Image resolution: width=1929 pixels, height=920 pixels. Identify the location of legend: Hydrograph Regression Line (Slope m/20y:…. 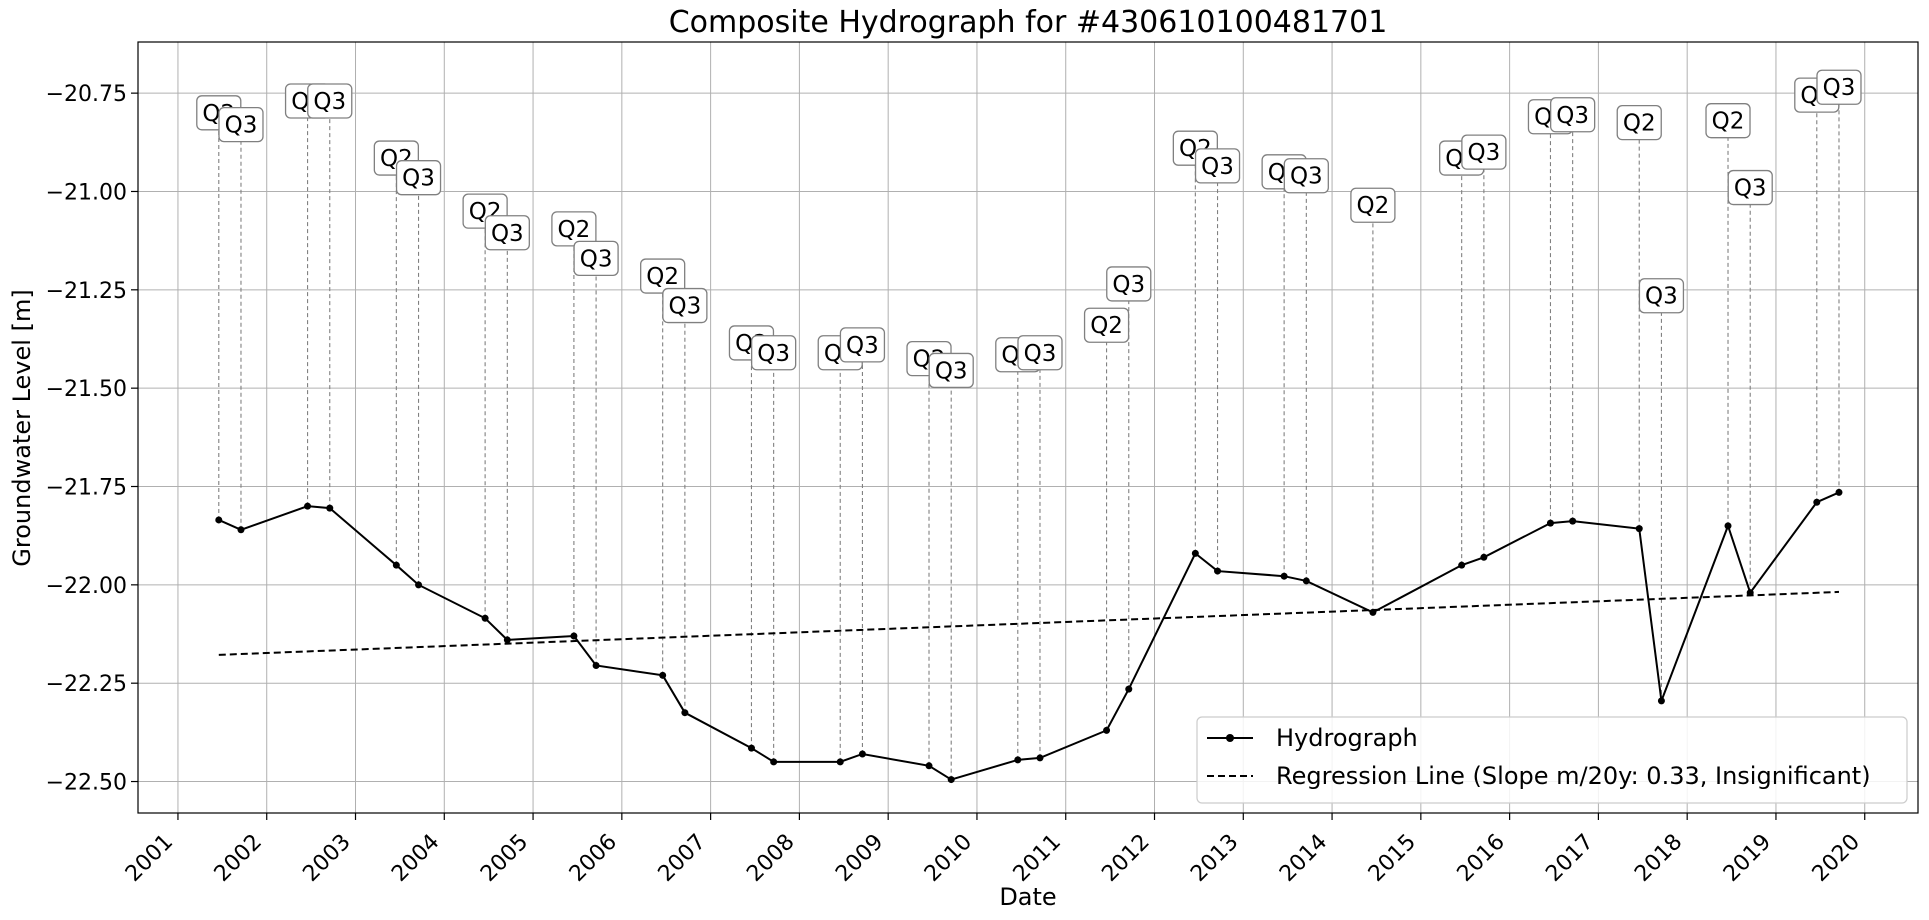
(1552, 760).